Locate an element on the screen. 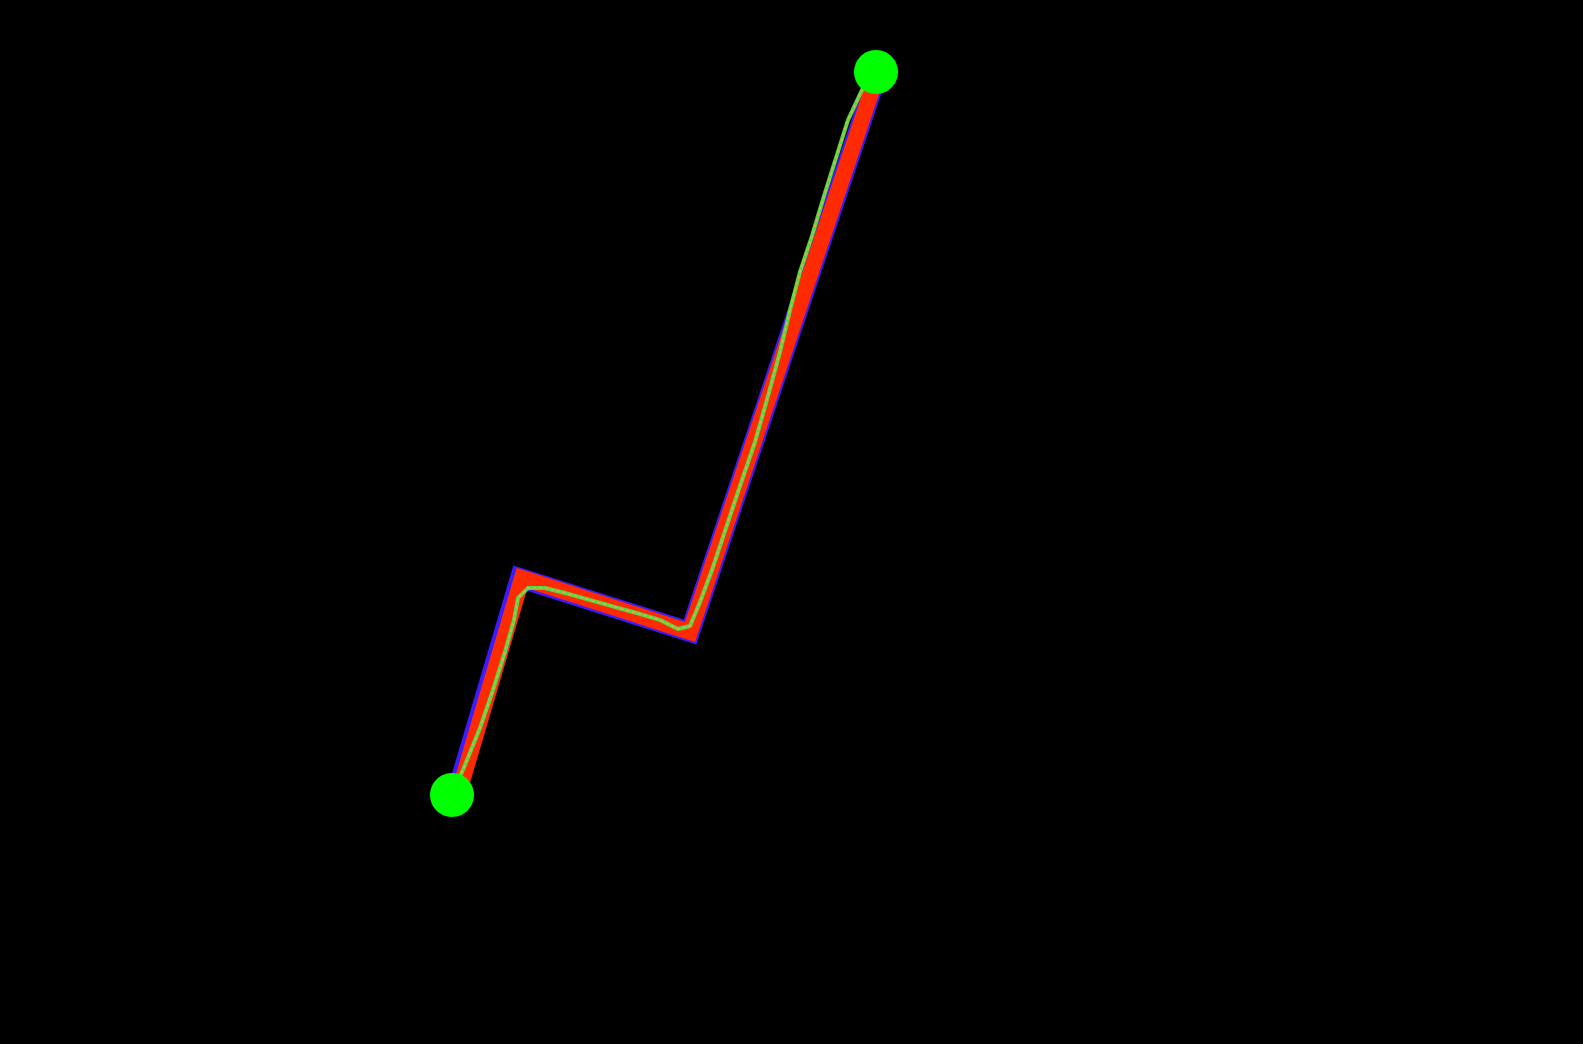  end-endpoint-marker is located at coordinates (876, 72).